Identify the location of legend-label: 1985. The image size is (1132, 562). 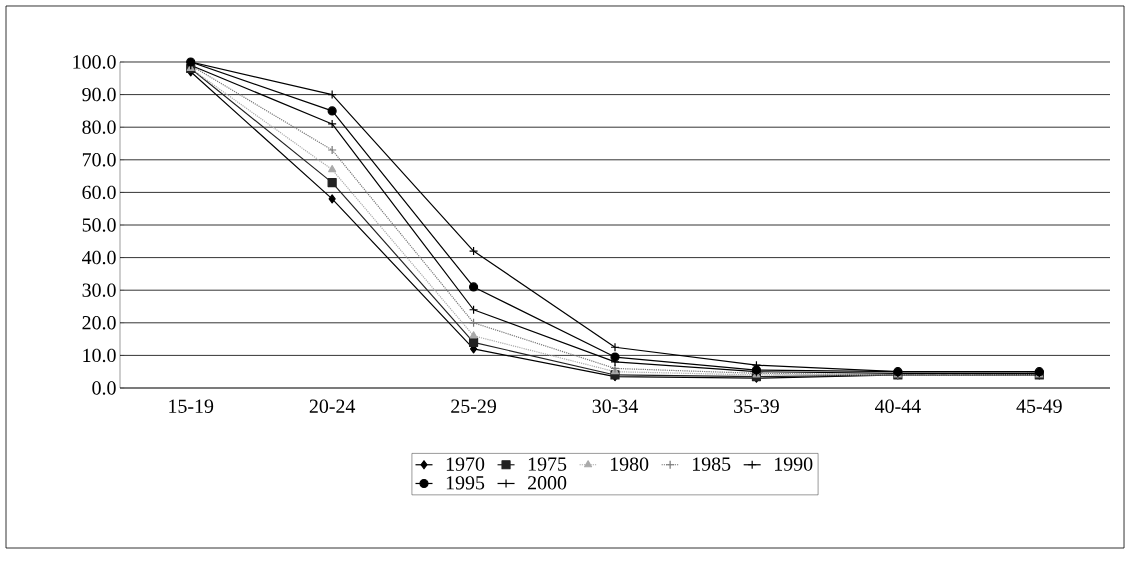
(711, 464).